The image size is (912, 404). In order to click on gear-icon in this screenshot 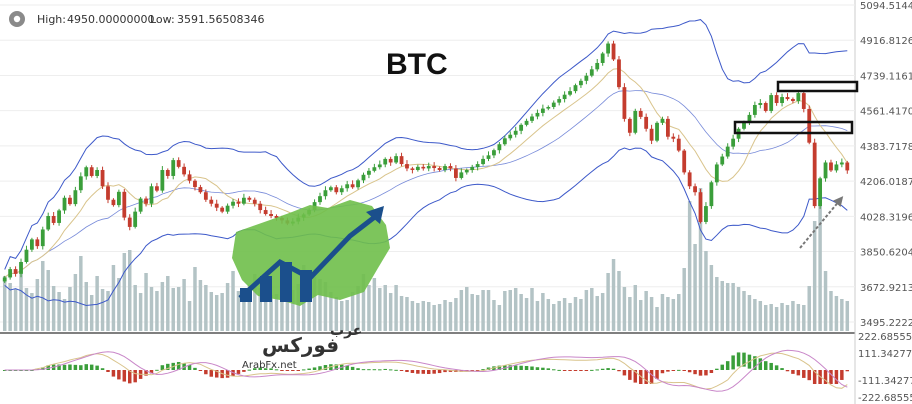, I will do `click(17, 19)`.